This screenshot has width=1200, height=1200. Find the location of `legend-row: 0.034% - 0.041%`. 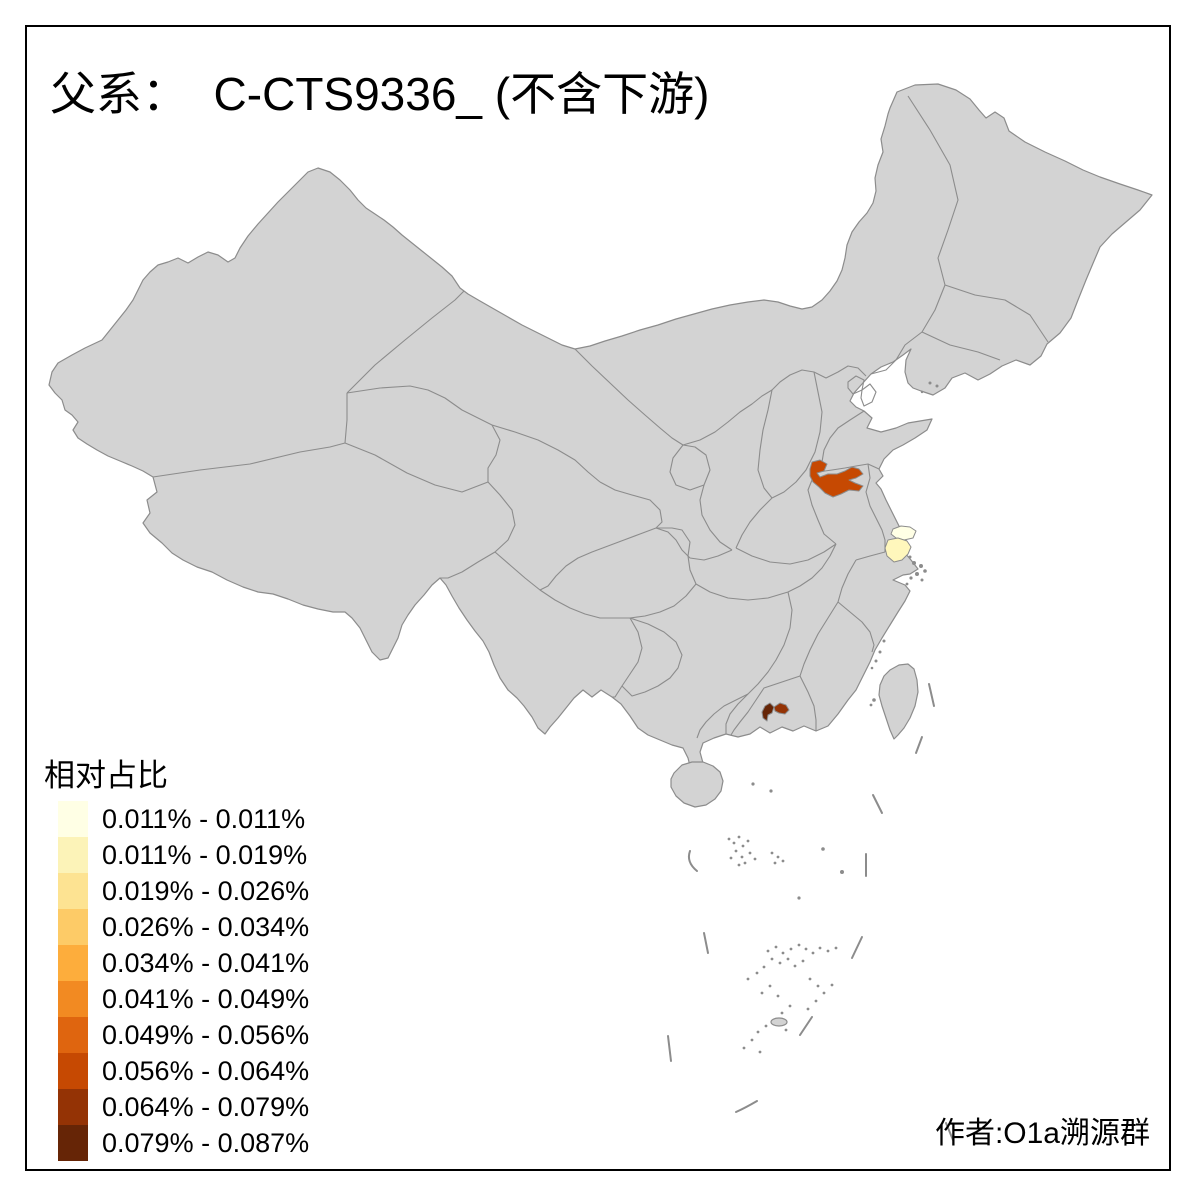

legend-row: 0.034% - 0.041% is located at coordinates (183, 963).